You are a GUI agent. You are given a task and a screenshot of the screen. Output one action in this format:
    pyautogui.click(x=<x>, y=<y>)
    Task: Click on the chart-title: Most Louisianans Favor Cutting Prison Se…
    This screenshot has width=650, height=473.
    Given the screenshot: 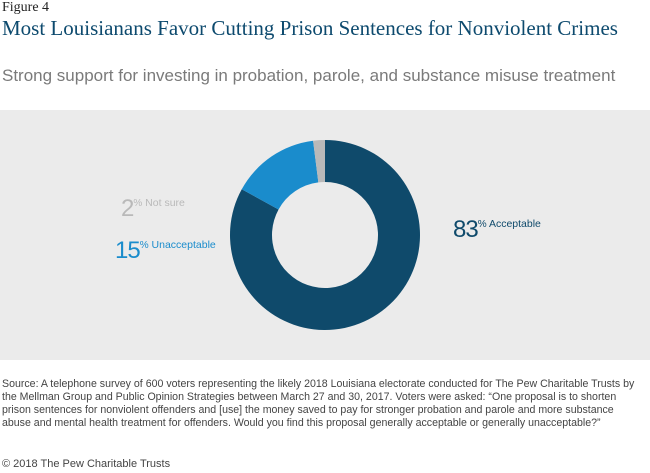 What is the action you would take?
    pyautogui.click(x=310, y=28)
    